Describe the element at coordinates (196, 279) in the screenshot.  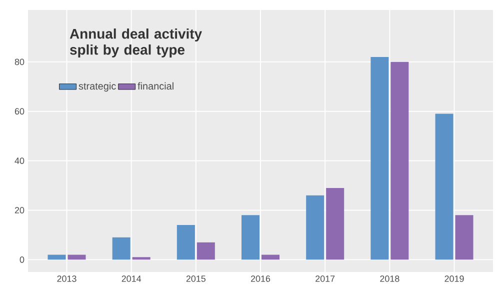
I see `x-tick-label: 2015` at that location.